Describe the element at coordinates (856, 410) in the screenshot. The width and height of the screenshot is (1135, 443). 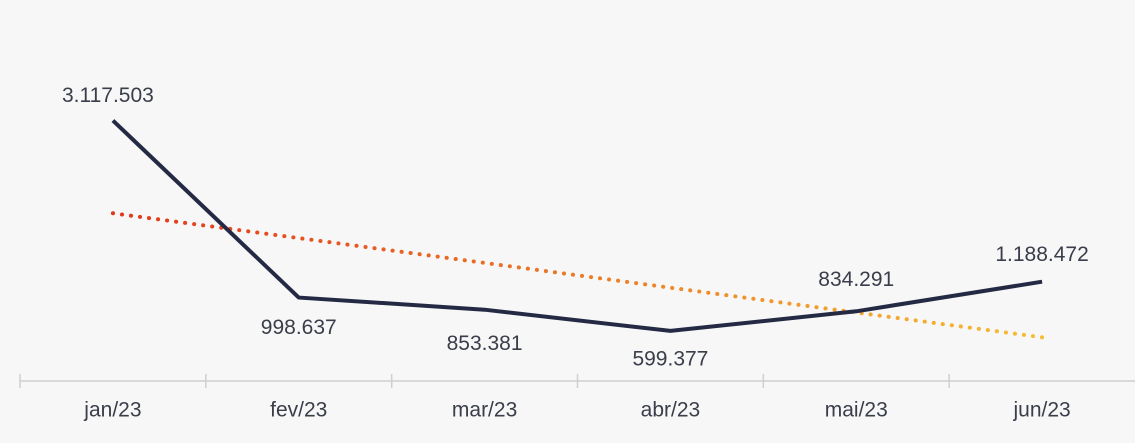
I see `x-tick-label: mai/23` at that location.